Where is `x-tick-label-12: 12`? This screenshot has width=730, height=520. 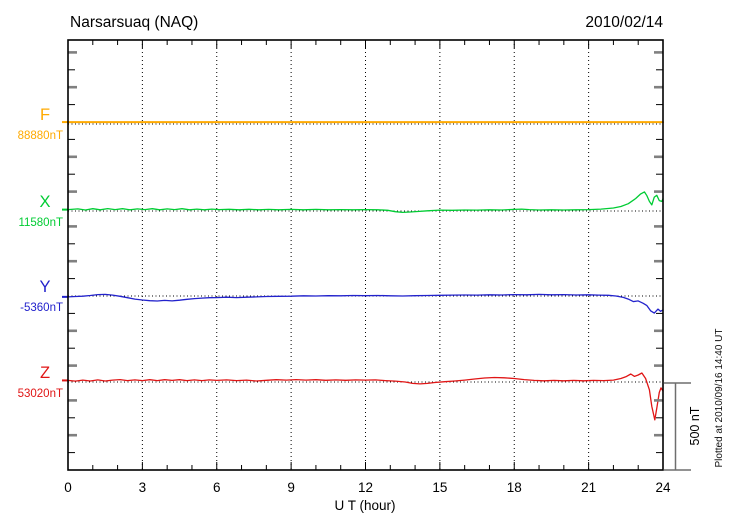 x-tick-label-12: 12 is located at coordinates (365, 487).